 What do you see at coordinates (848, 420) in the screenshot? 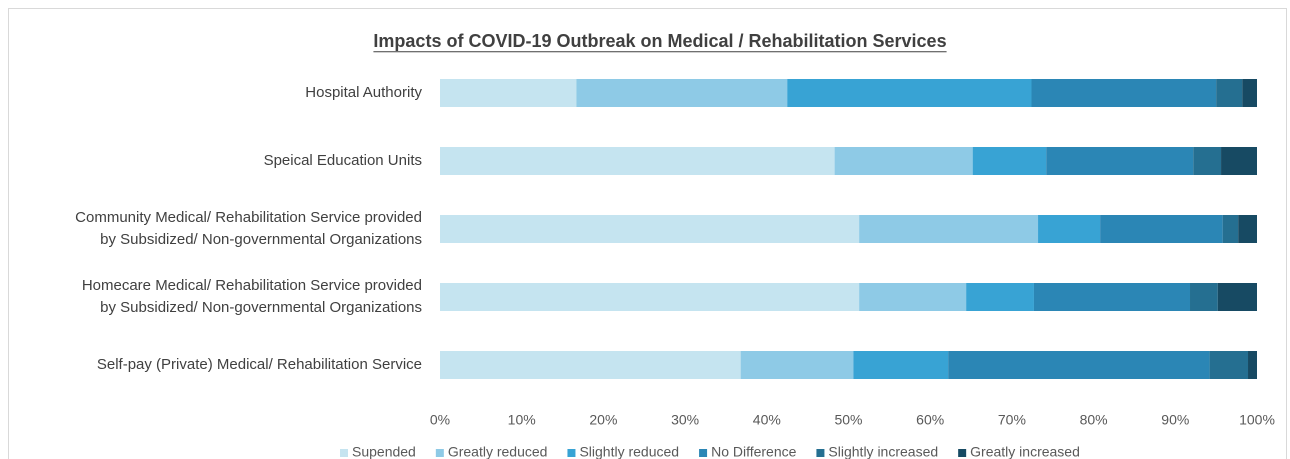
I see `x-tick-label: 50%` at bounding box center [848, 420].